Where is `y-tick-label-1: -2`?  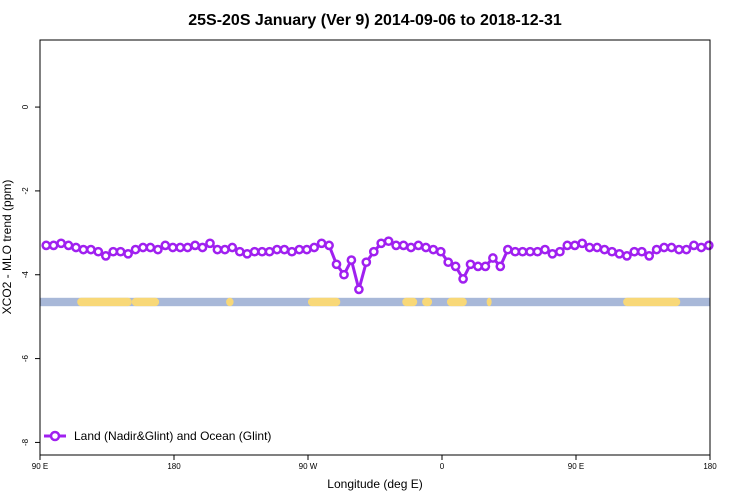
y-tick-label-1: -2 is located at coordinates (25, 191).